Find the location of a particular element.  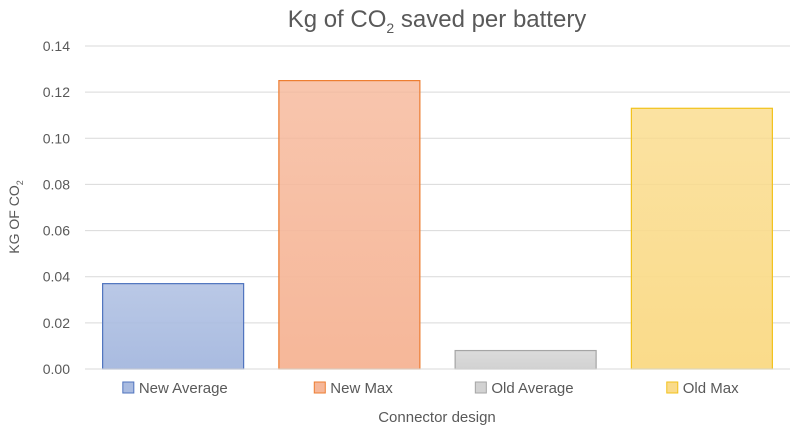

legend-label: Old Average is located at coordinates (532, 388).